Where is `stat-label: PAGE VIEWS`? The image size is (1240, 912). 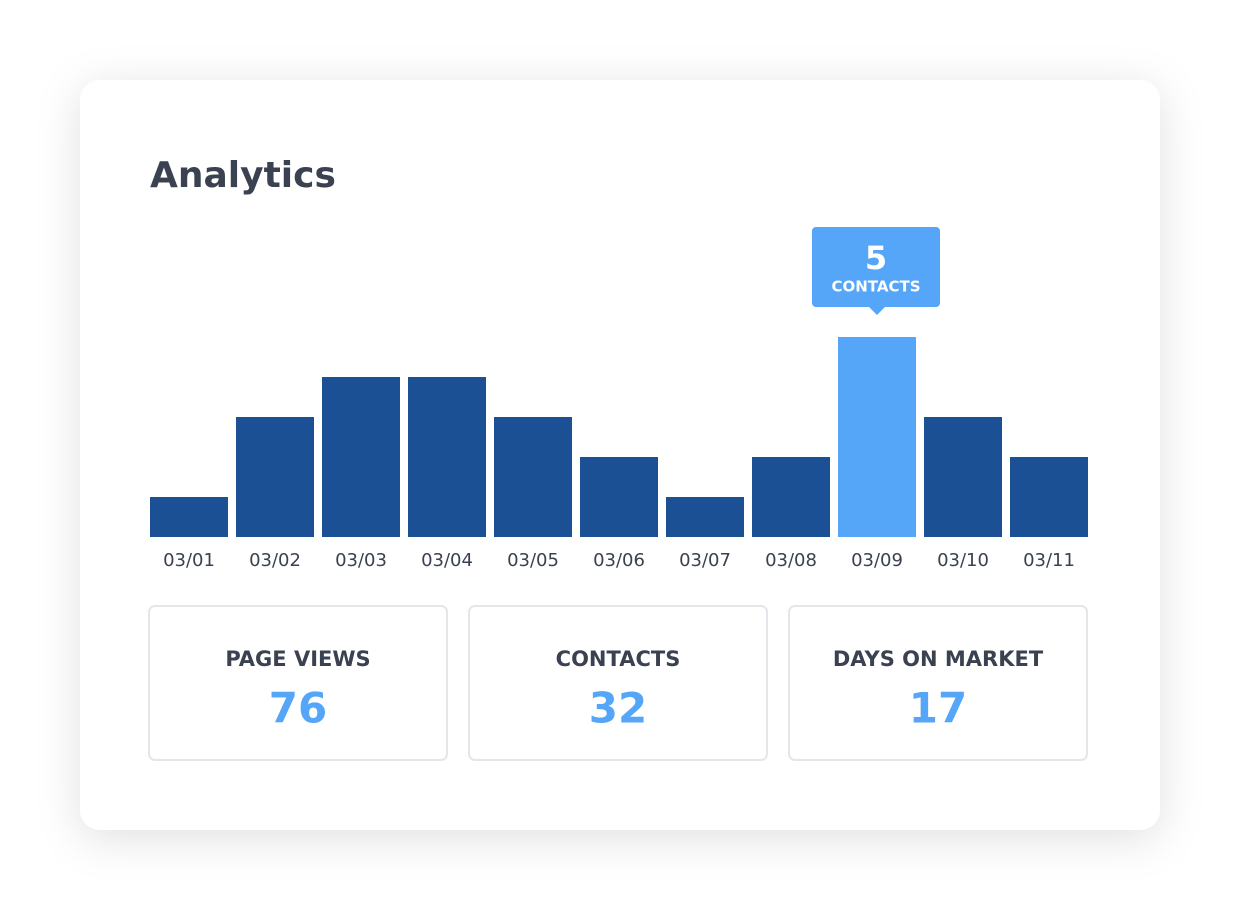
stat-label: PAGE VIEWS is located at coordinates (297, 659).